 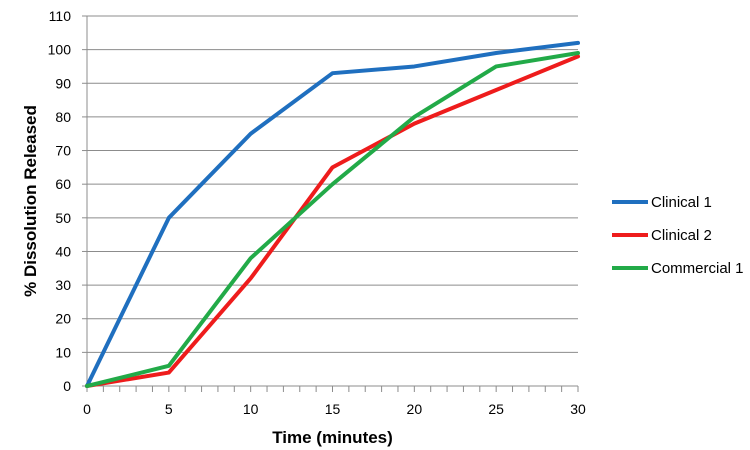 What do you see at coordinates (681, 202) in the screenshot?
I see `legend-label: Clinical 1` at bounding box center [681, 202].